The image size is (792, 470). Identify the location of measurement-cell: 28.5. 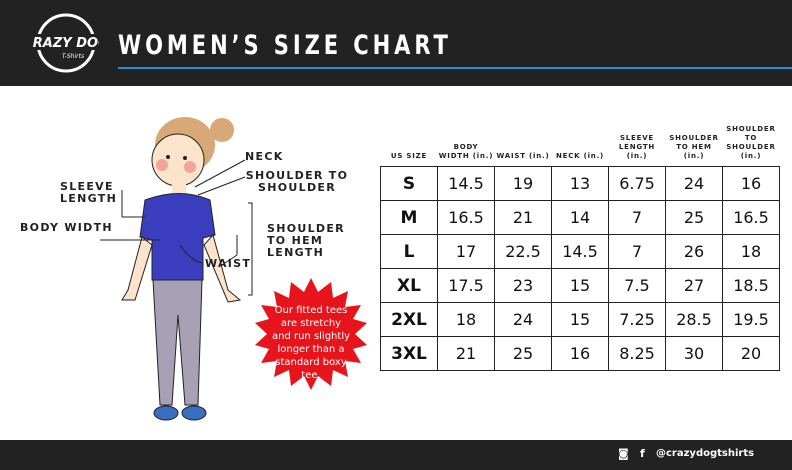
(694, 319).